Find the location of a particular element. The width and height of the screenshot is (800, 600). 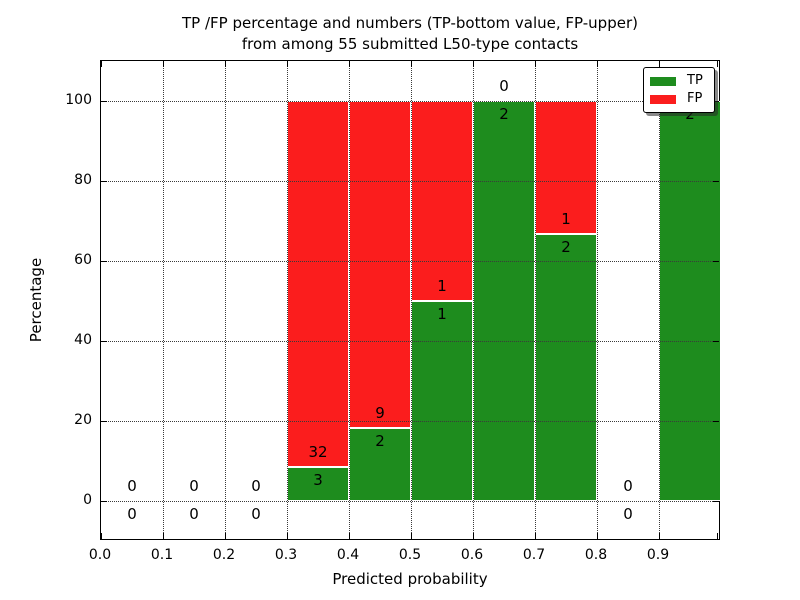

x-tick-label: 0.4 is located at coordinates (348, 555).